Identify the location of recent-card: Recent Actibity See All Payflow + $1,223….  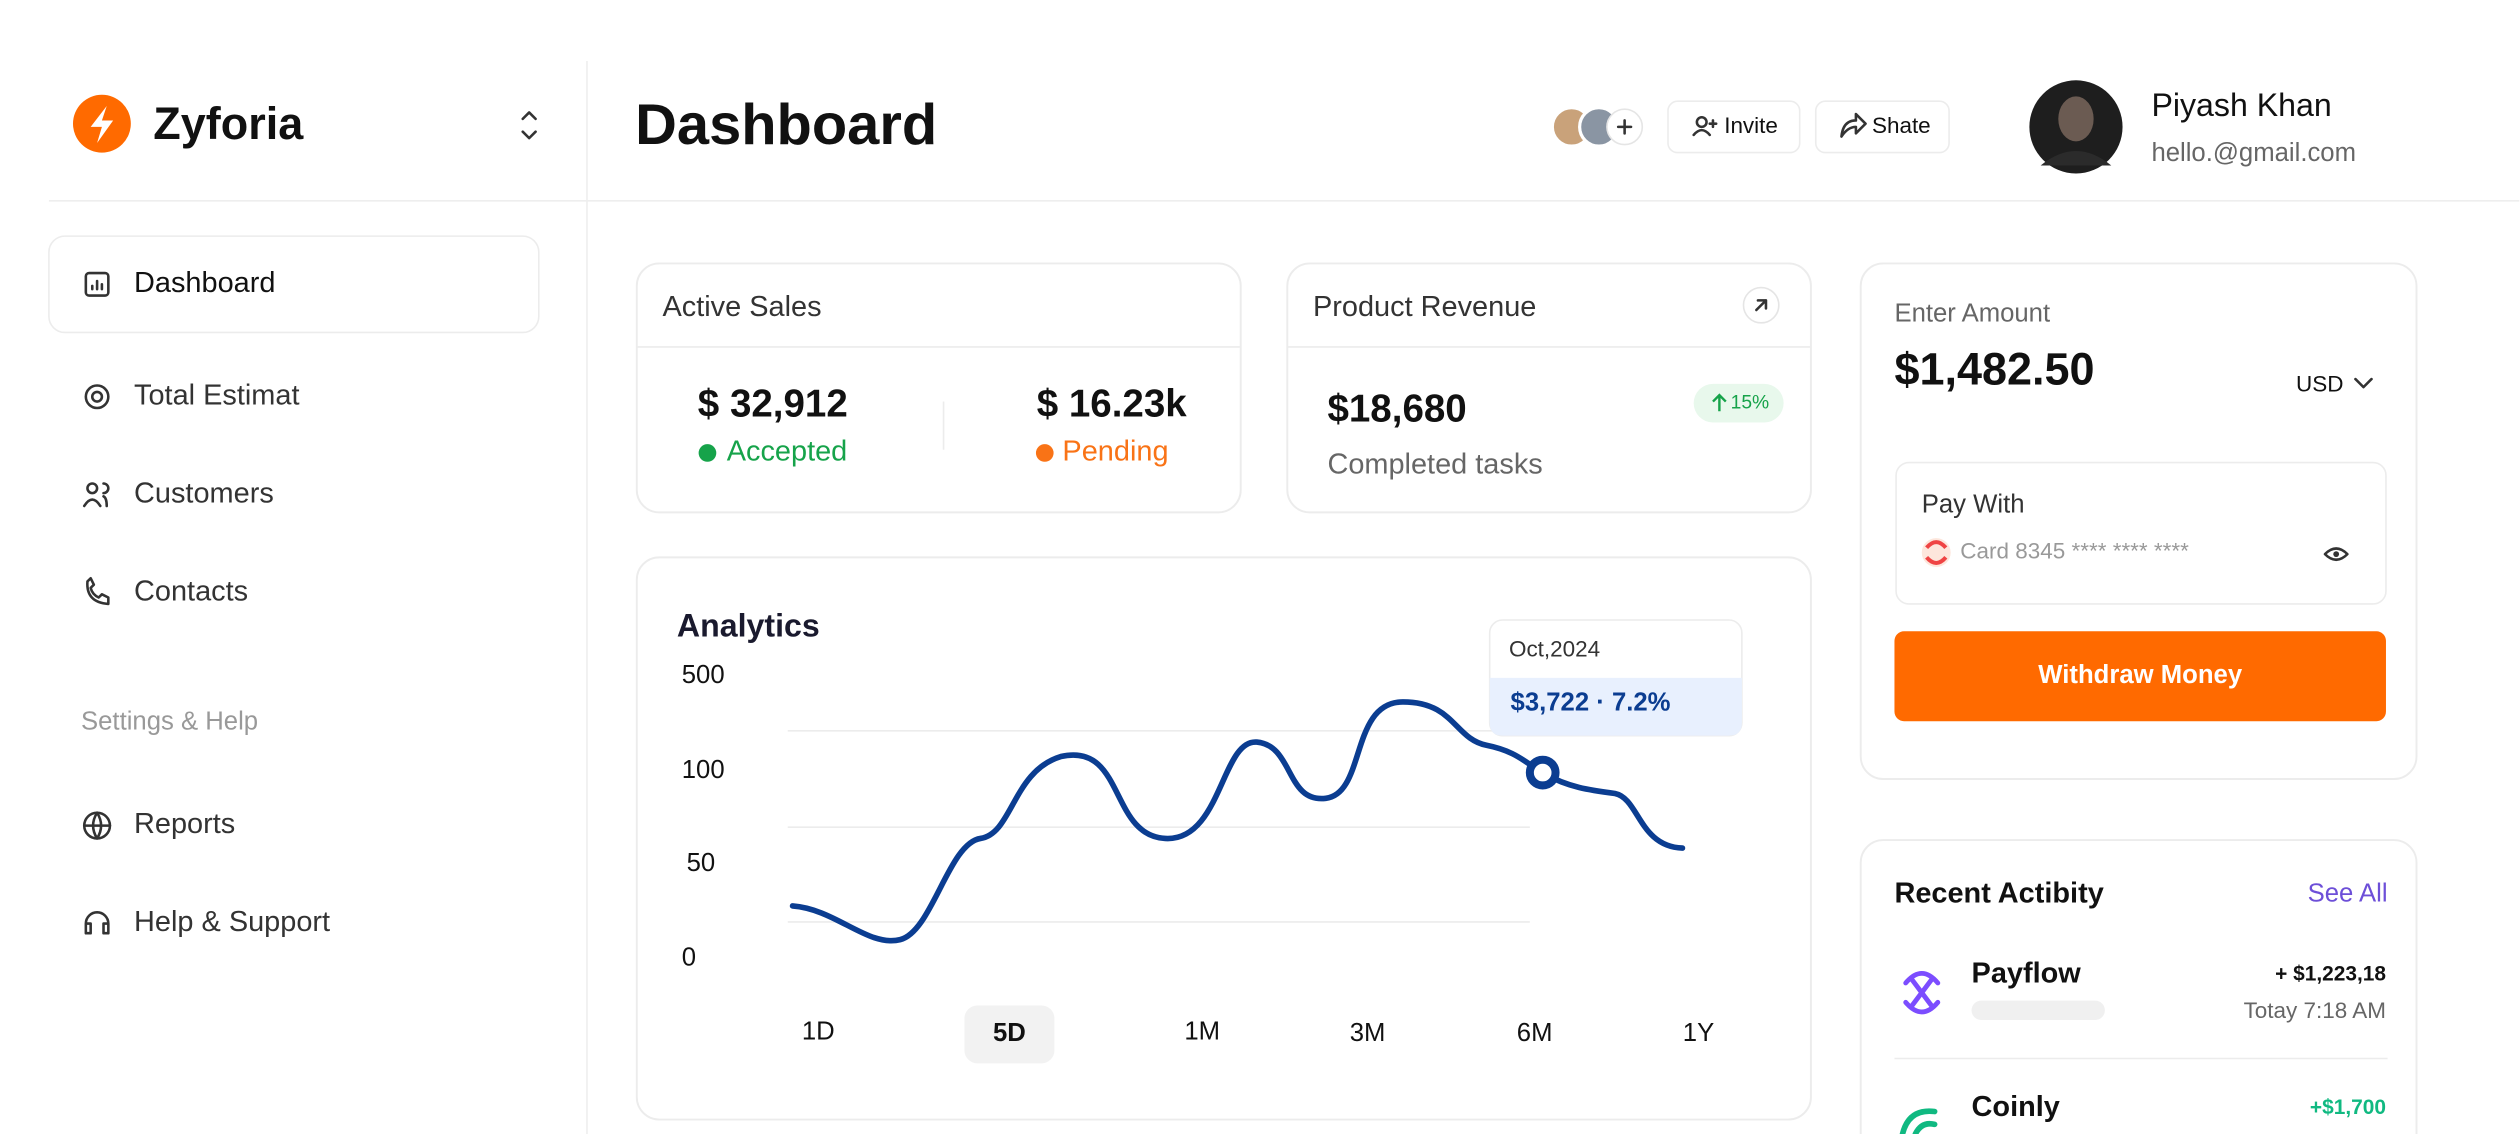
(2138, 986).